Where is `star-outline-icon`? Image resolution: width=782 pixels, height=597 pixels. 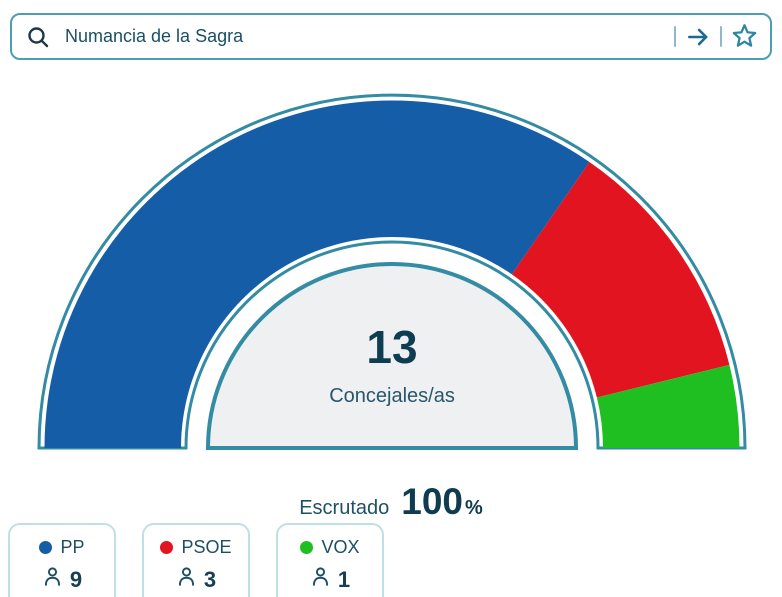
star-outline-icon is located at coordinates (744, 35).